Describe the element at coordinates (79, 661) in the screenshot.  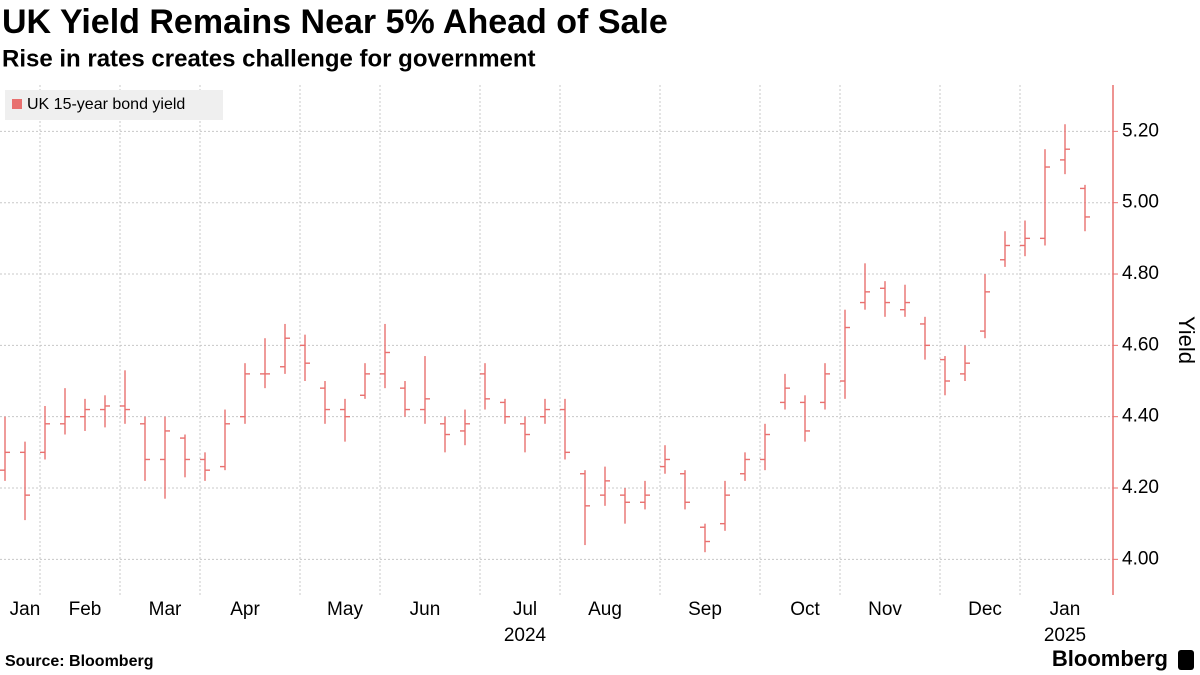
I see `source: Source: Bloomberg` at that location.